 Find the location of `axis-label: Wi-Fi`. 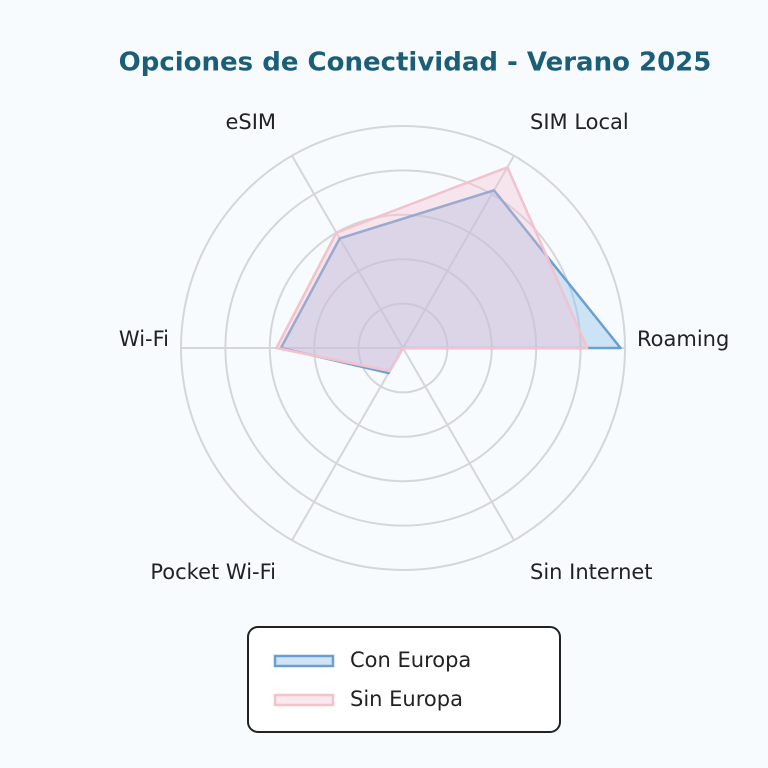

axis-label: Wi-Fi is located at coordinates (144, 339).